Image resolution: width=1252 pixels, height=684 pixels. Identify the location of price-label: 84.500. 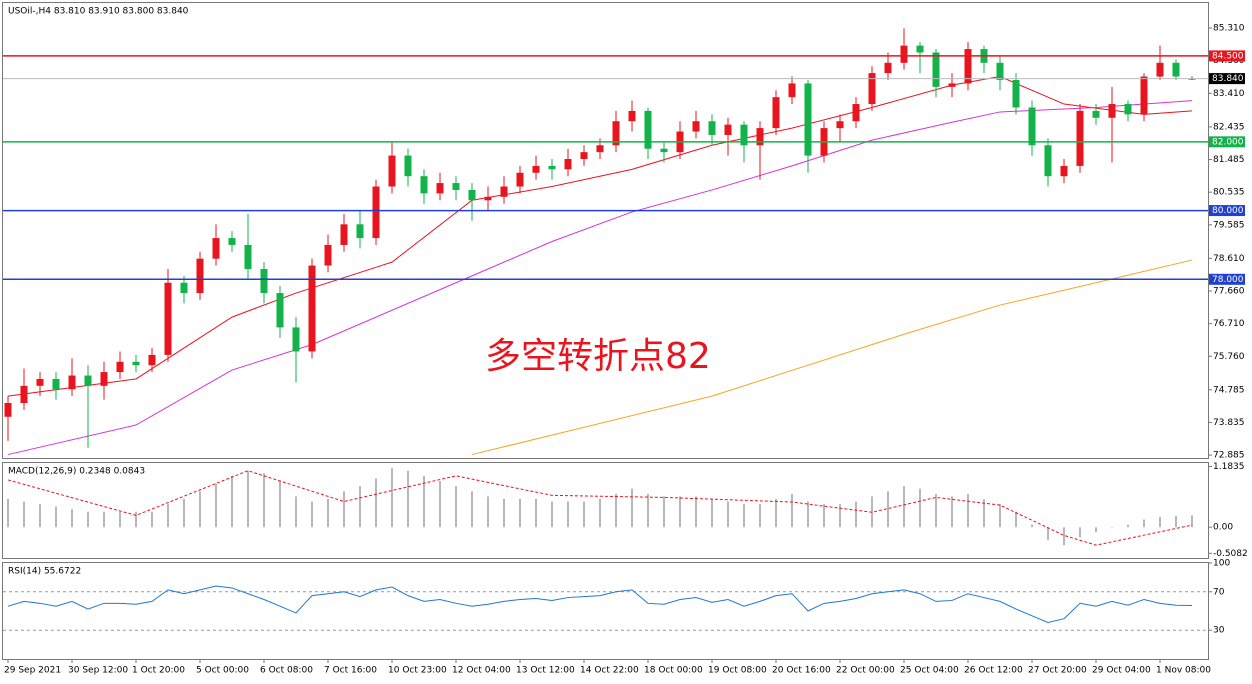
(1228, 56).